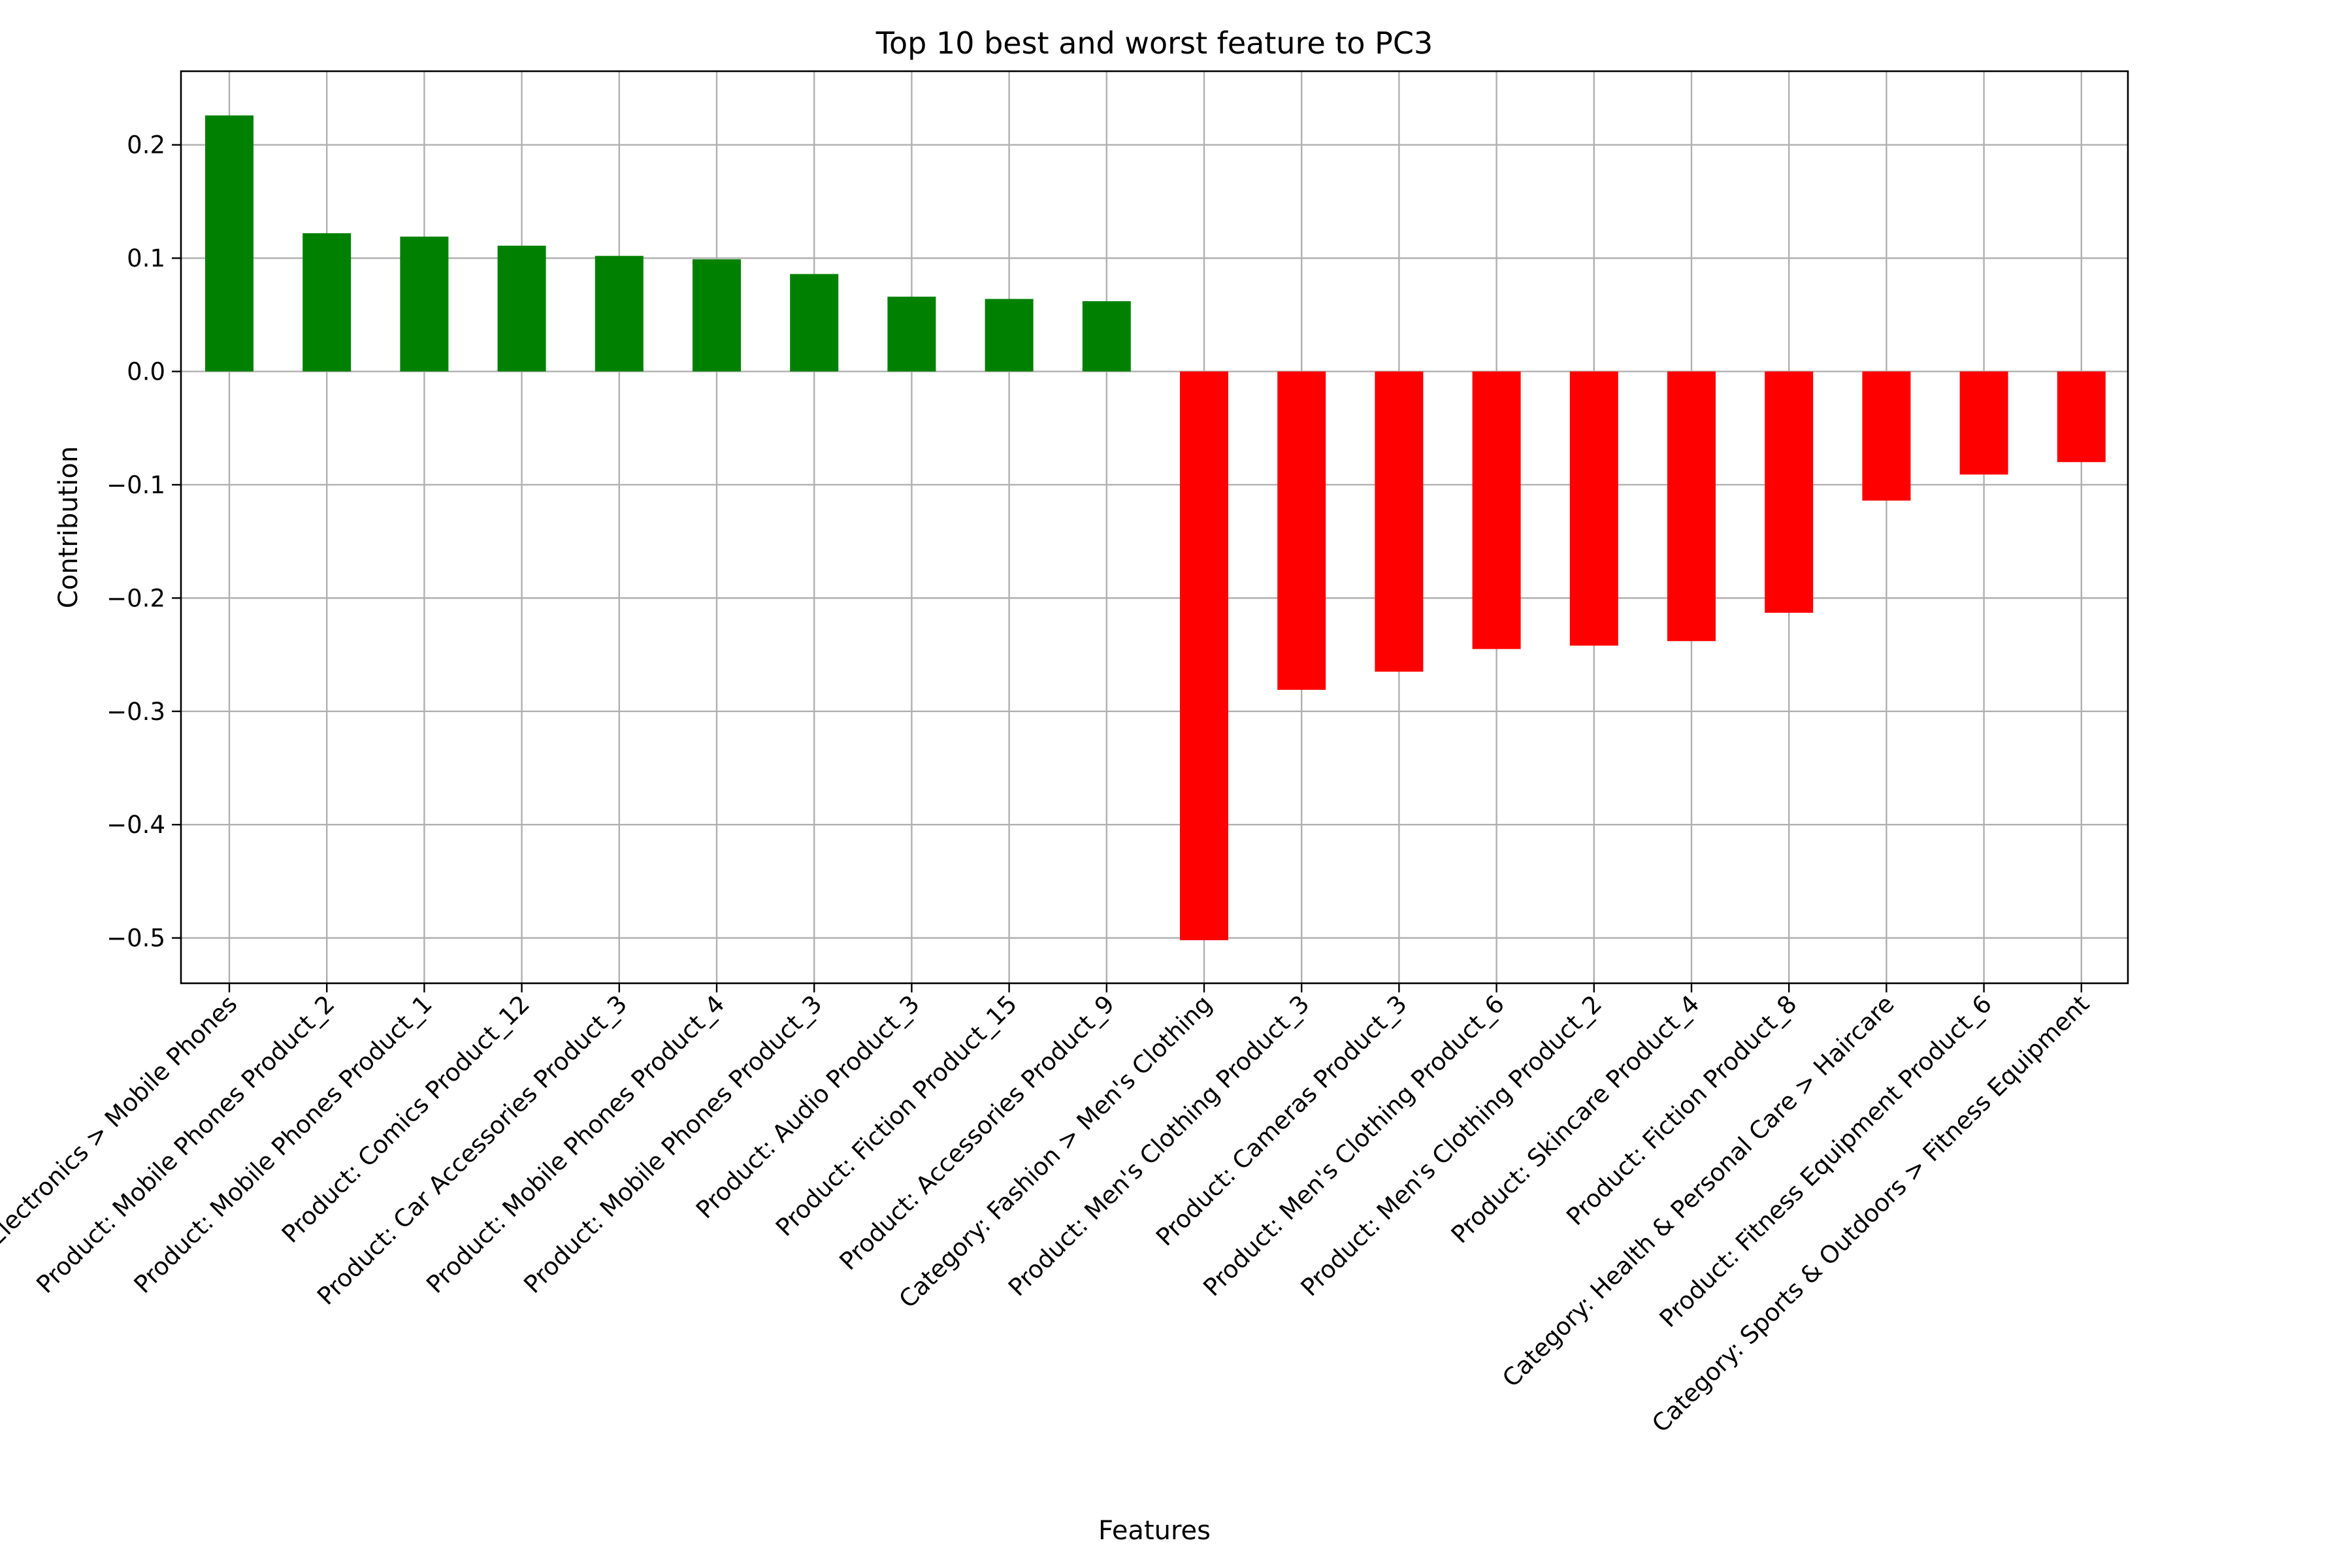  Describe the element at coordinates (121, 1164) in the screenshot. I see `x-tick-label: Category: Electronics > Mobile Phones` at that location.